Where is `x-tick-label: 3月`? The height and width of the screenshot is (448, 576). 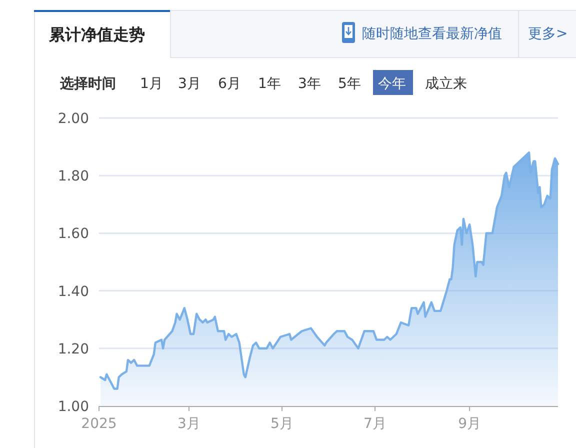
x-tick-label: 3月 is located at coordinates (189, 424).